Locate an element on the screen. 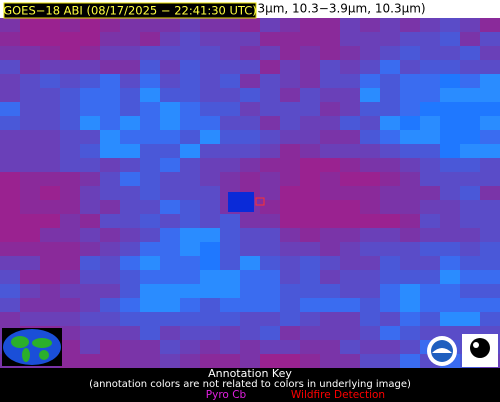 This screenshot has height=402, width=500. key-item: Pyro Cb is located at coordinates (226, 395).